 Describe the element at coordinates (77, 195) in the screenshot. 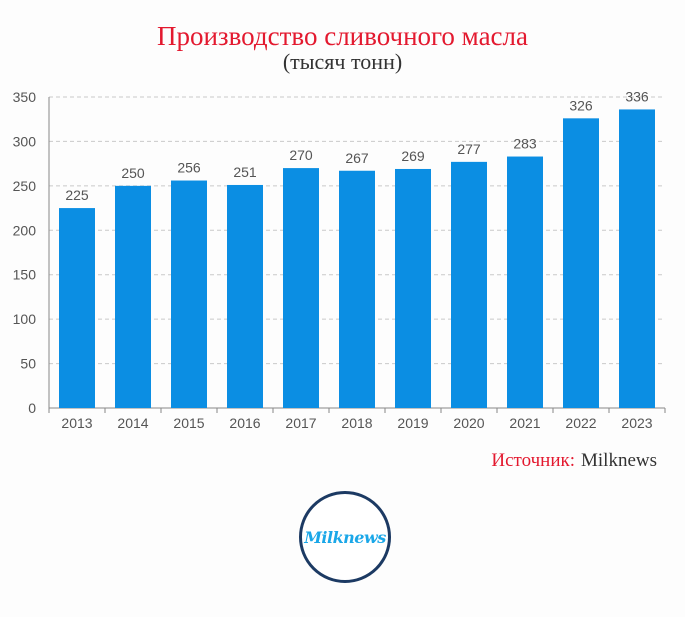

I see `data-label: 225` at that location.